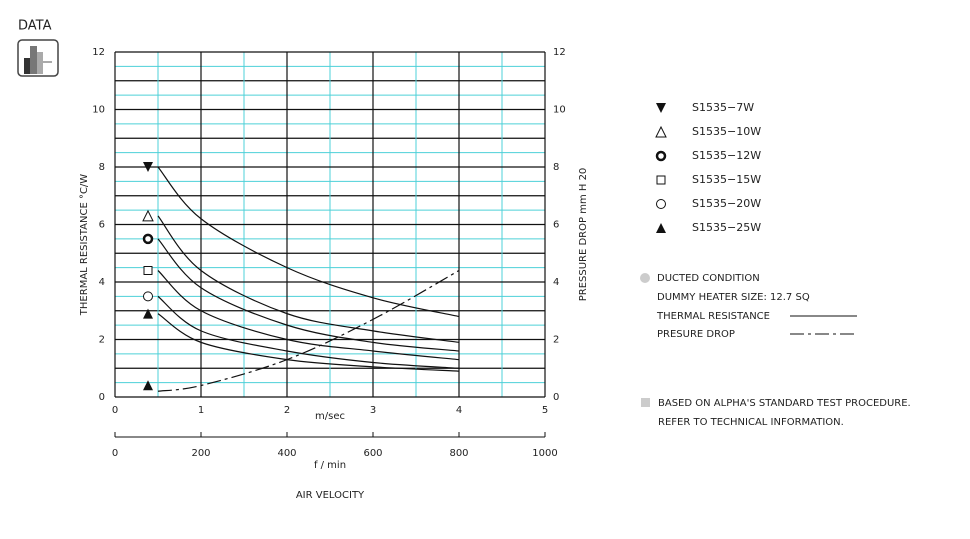 This screenshot has height=539, width=970. I want to click on y2-axis-label: PRESSURE DROP mm H 20, so click(583, 235).